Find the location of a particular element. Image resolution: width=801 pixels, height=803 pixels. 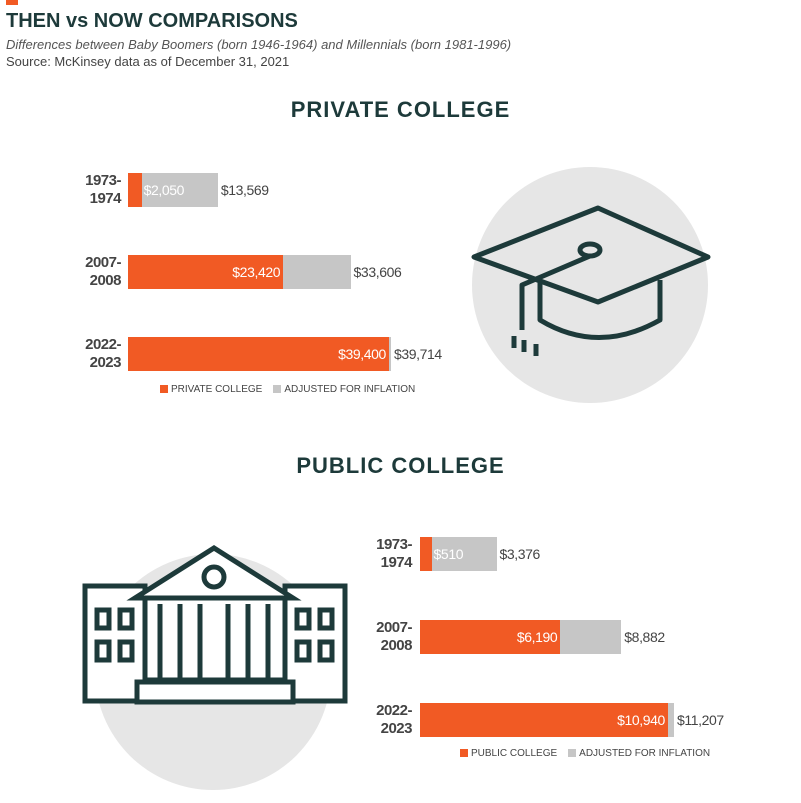

legend-label: PUBLIC COLLEGE is located at coordinates (514, 753).